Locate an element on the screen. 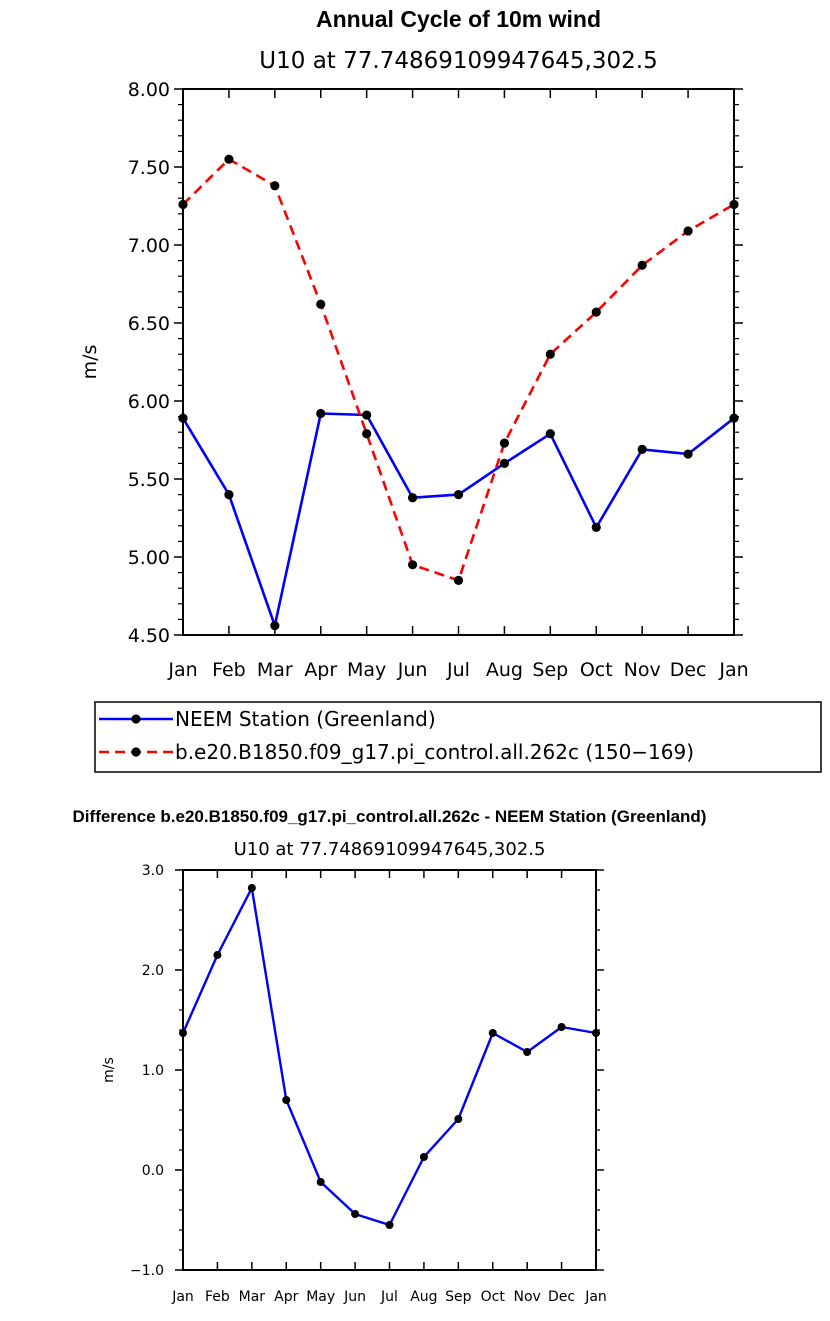 The width and height of the screenshot is (830, 1321). y-tick-label: 3.0 is located at coordinates (153, 871).